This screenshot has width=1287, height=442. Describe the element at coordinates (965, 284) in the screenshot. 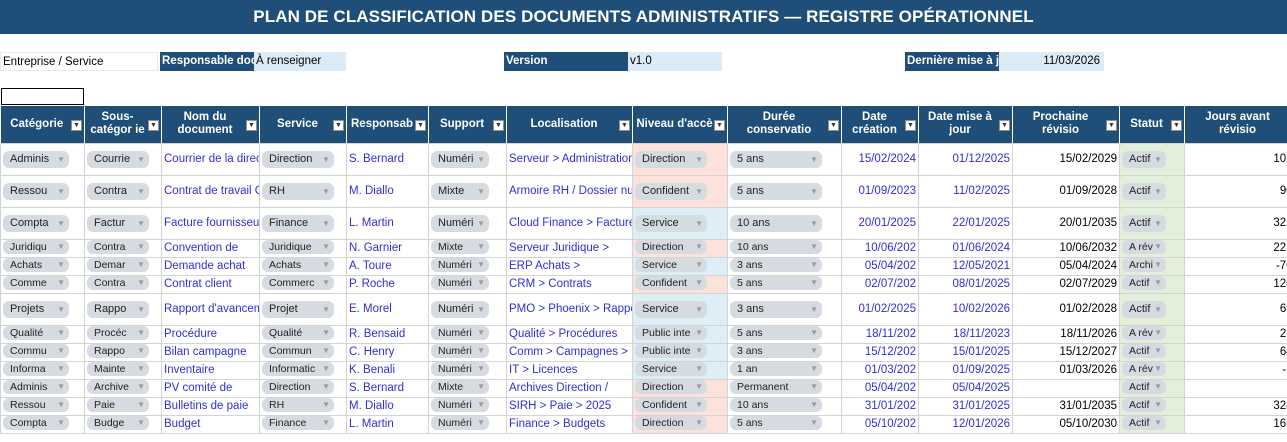

I see `updated-cell: 08/01/2025` at that location.